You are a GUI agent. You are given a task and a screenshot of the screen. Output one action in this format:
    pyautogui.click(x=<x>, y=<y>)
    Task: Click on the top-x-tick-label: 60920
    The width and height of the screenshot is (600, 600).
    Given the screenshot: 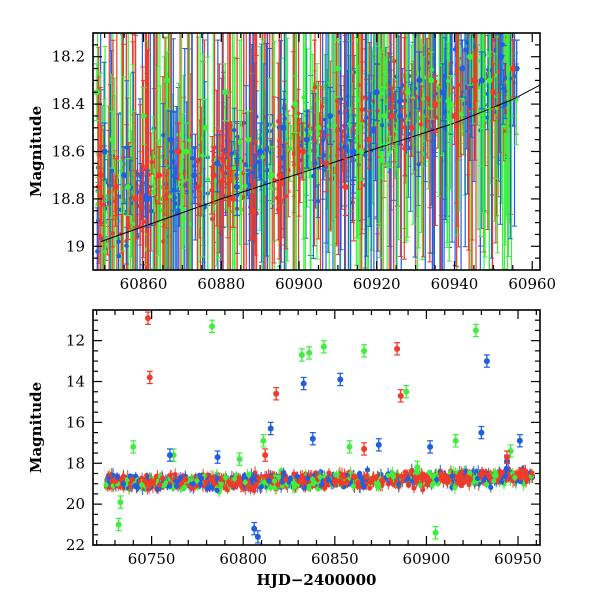 What is the action you would take?
    pyautogui.click(x=377, y=284)
    